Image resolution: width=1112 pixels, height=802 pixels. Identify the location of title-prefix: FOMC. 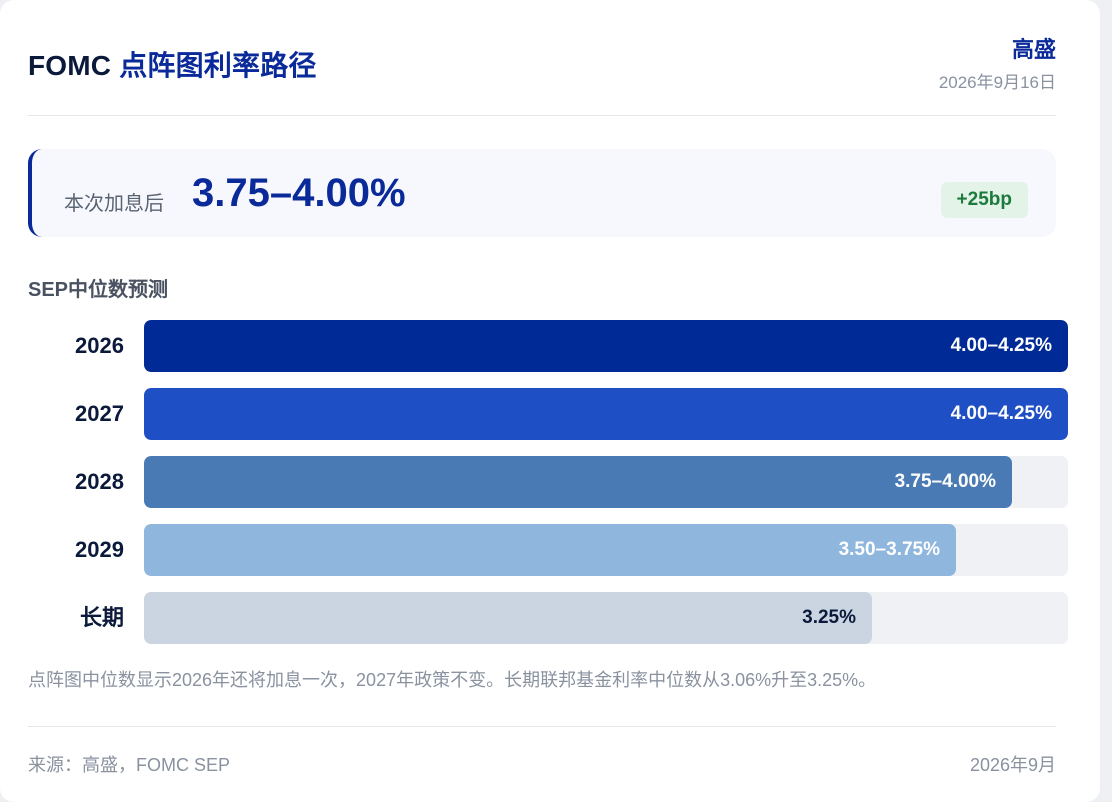
(70, 65).